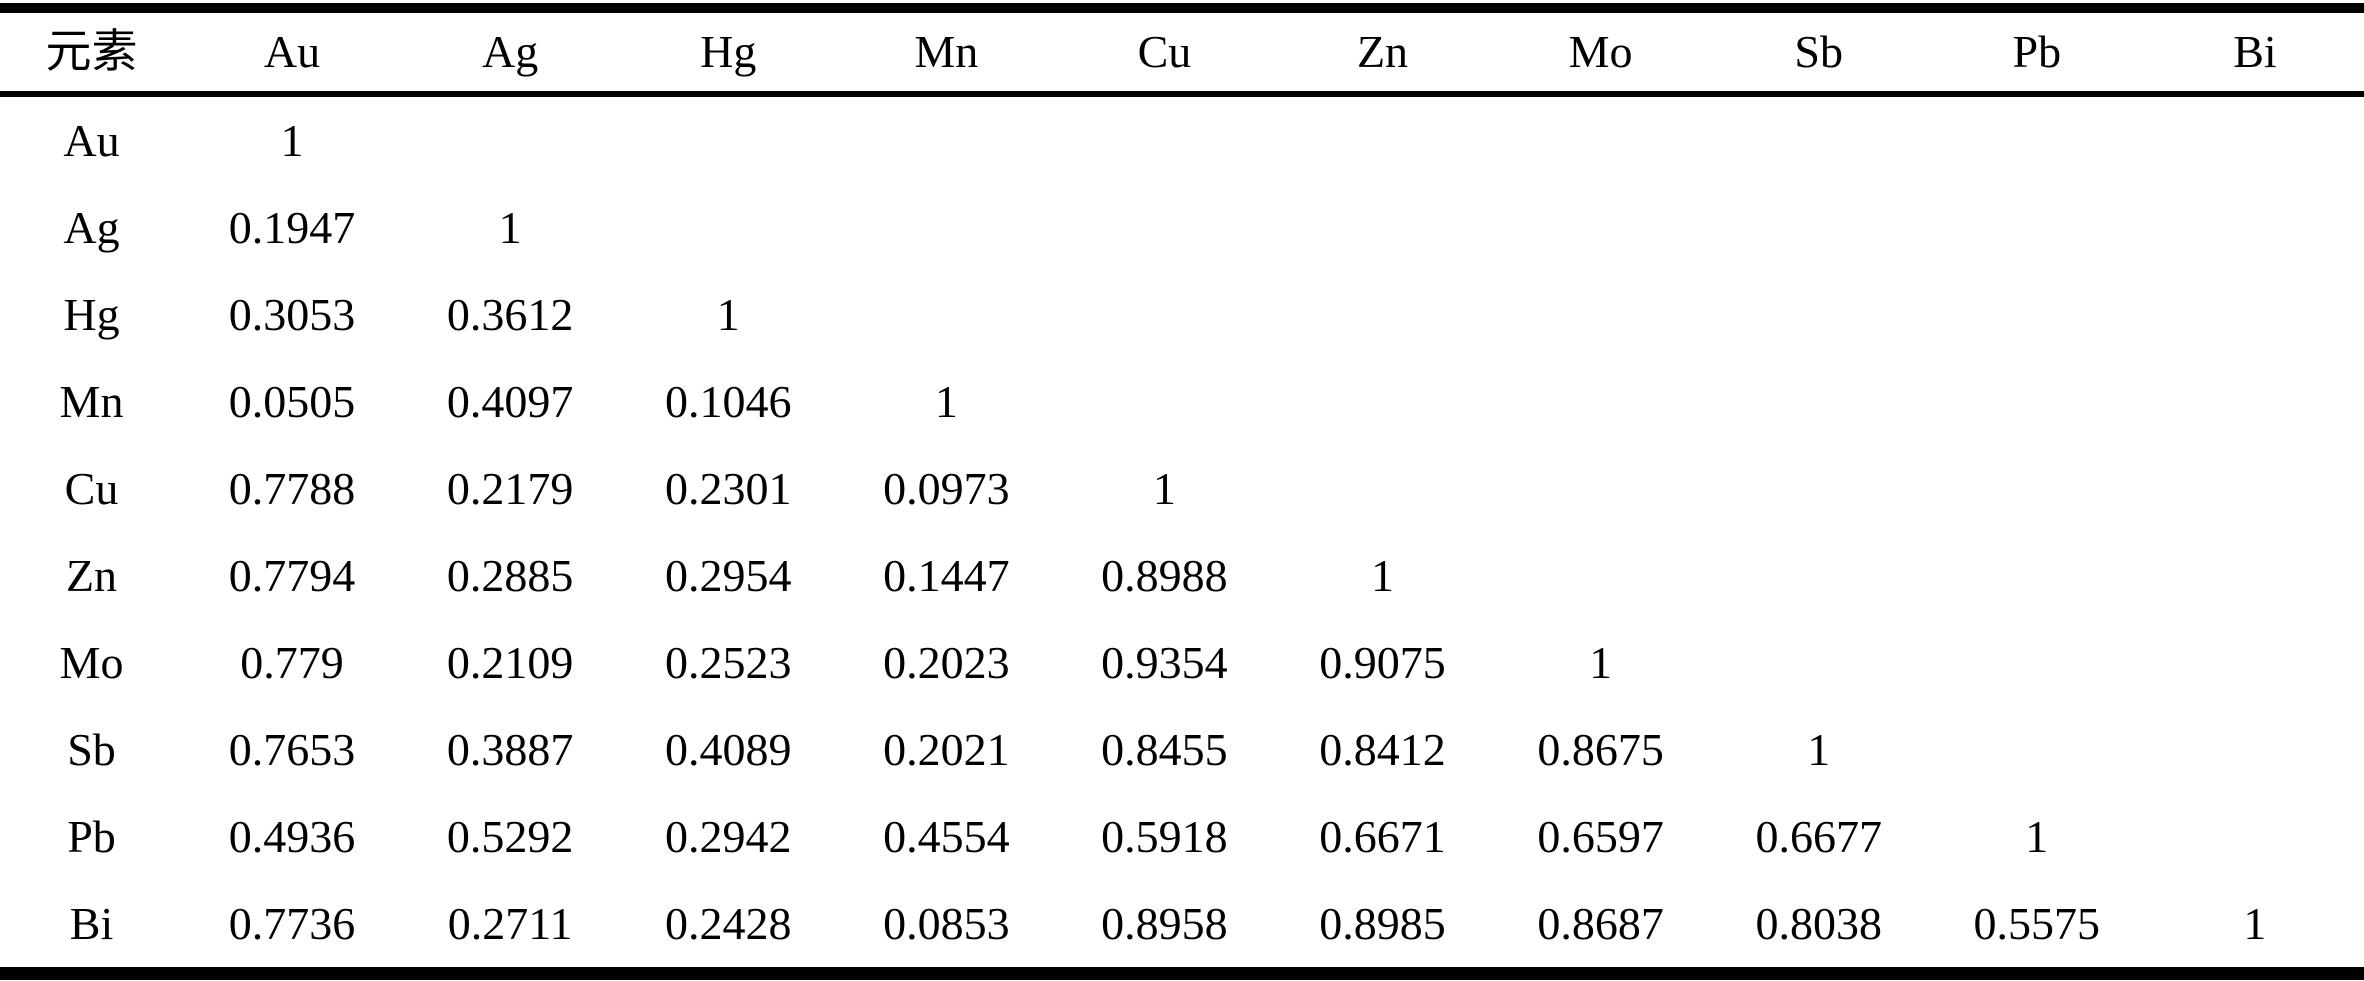 The width and height of the screenshot is (2364, 981). I want to click on matrix-cell: 0.2954, so click(728, 575).